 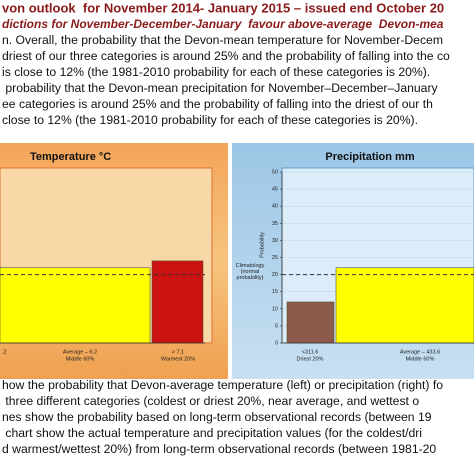 I want to click on category-threshold: > 7.1, so click(x=178, y=352).